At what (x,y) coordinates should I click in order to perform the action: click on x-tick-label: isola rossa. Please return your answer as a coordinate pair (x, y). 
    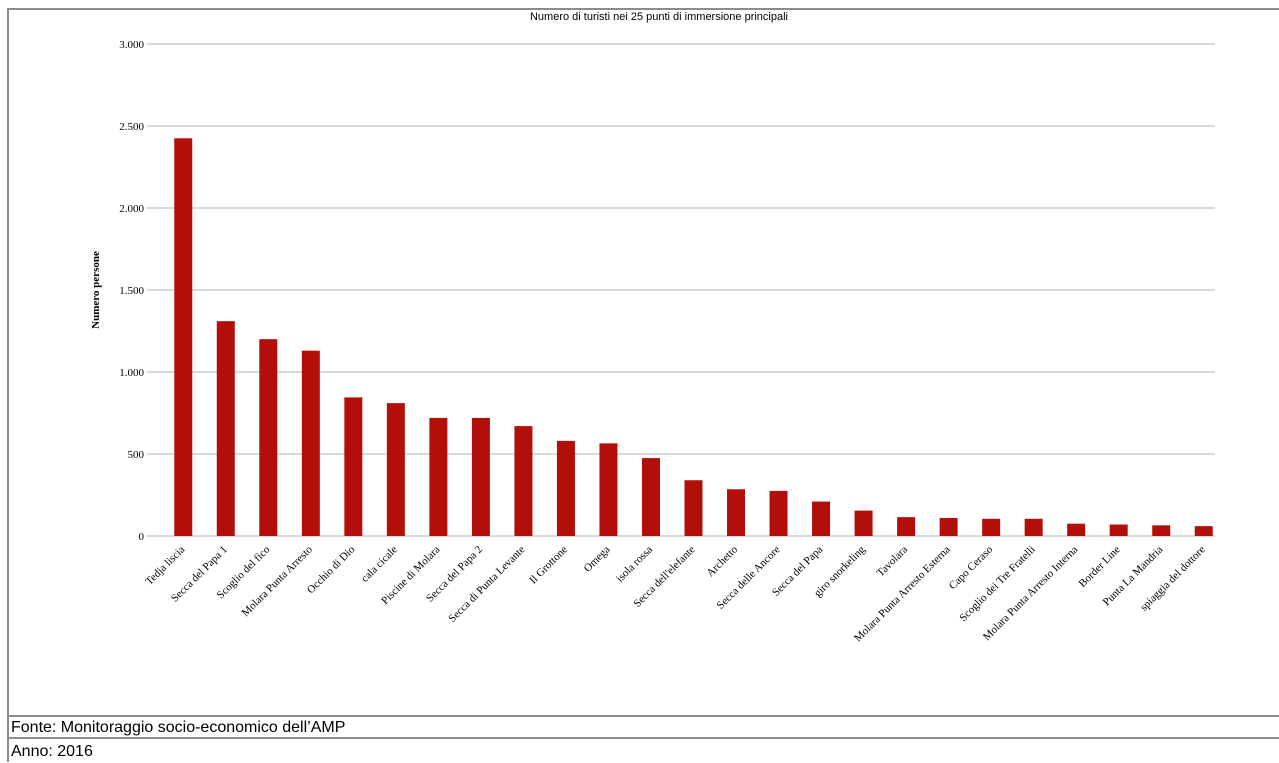
    Looking at the image, I should click on (634, 564).